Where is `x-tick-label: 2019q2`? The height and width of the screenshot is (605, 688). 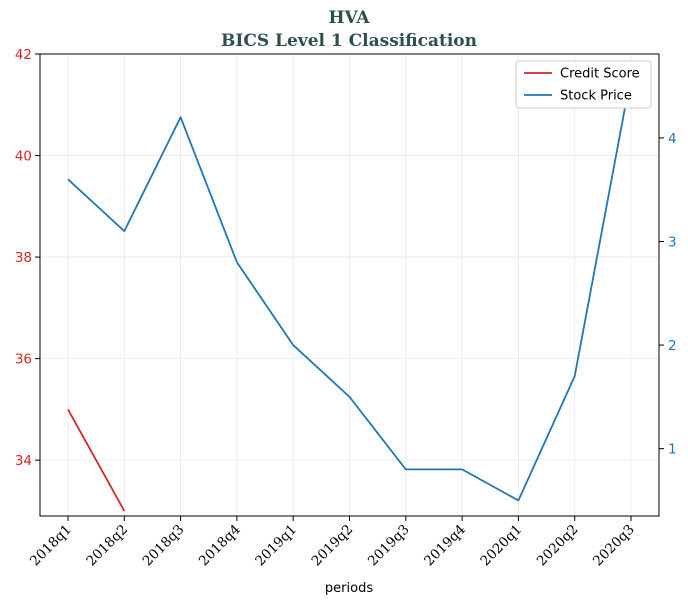
x-tick-label: 2019q2 is located at coordinates (333, 546).